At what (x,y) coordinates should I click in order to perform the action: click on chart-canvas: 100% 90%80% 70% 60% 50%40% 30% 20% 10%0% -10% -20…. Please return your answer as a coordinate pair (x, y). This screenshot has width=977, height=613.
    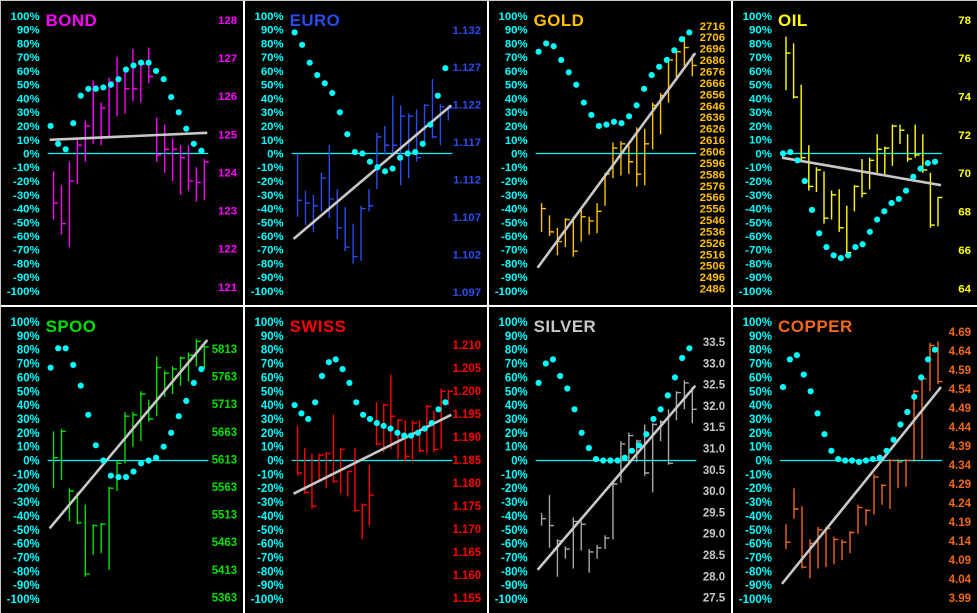
    Looking at the image, I should click on (122, 154).